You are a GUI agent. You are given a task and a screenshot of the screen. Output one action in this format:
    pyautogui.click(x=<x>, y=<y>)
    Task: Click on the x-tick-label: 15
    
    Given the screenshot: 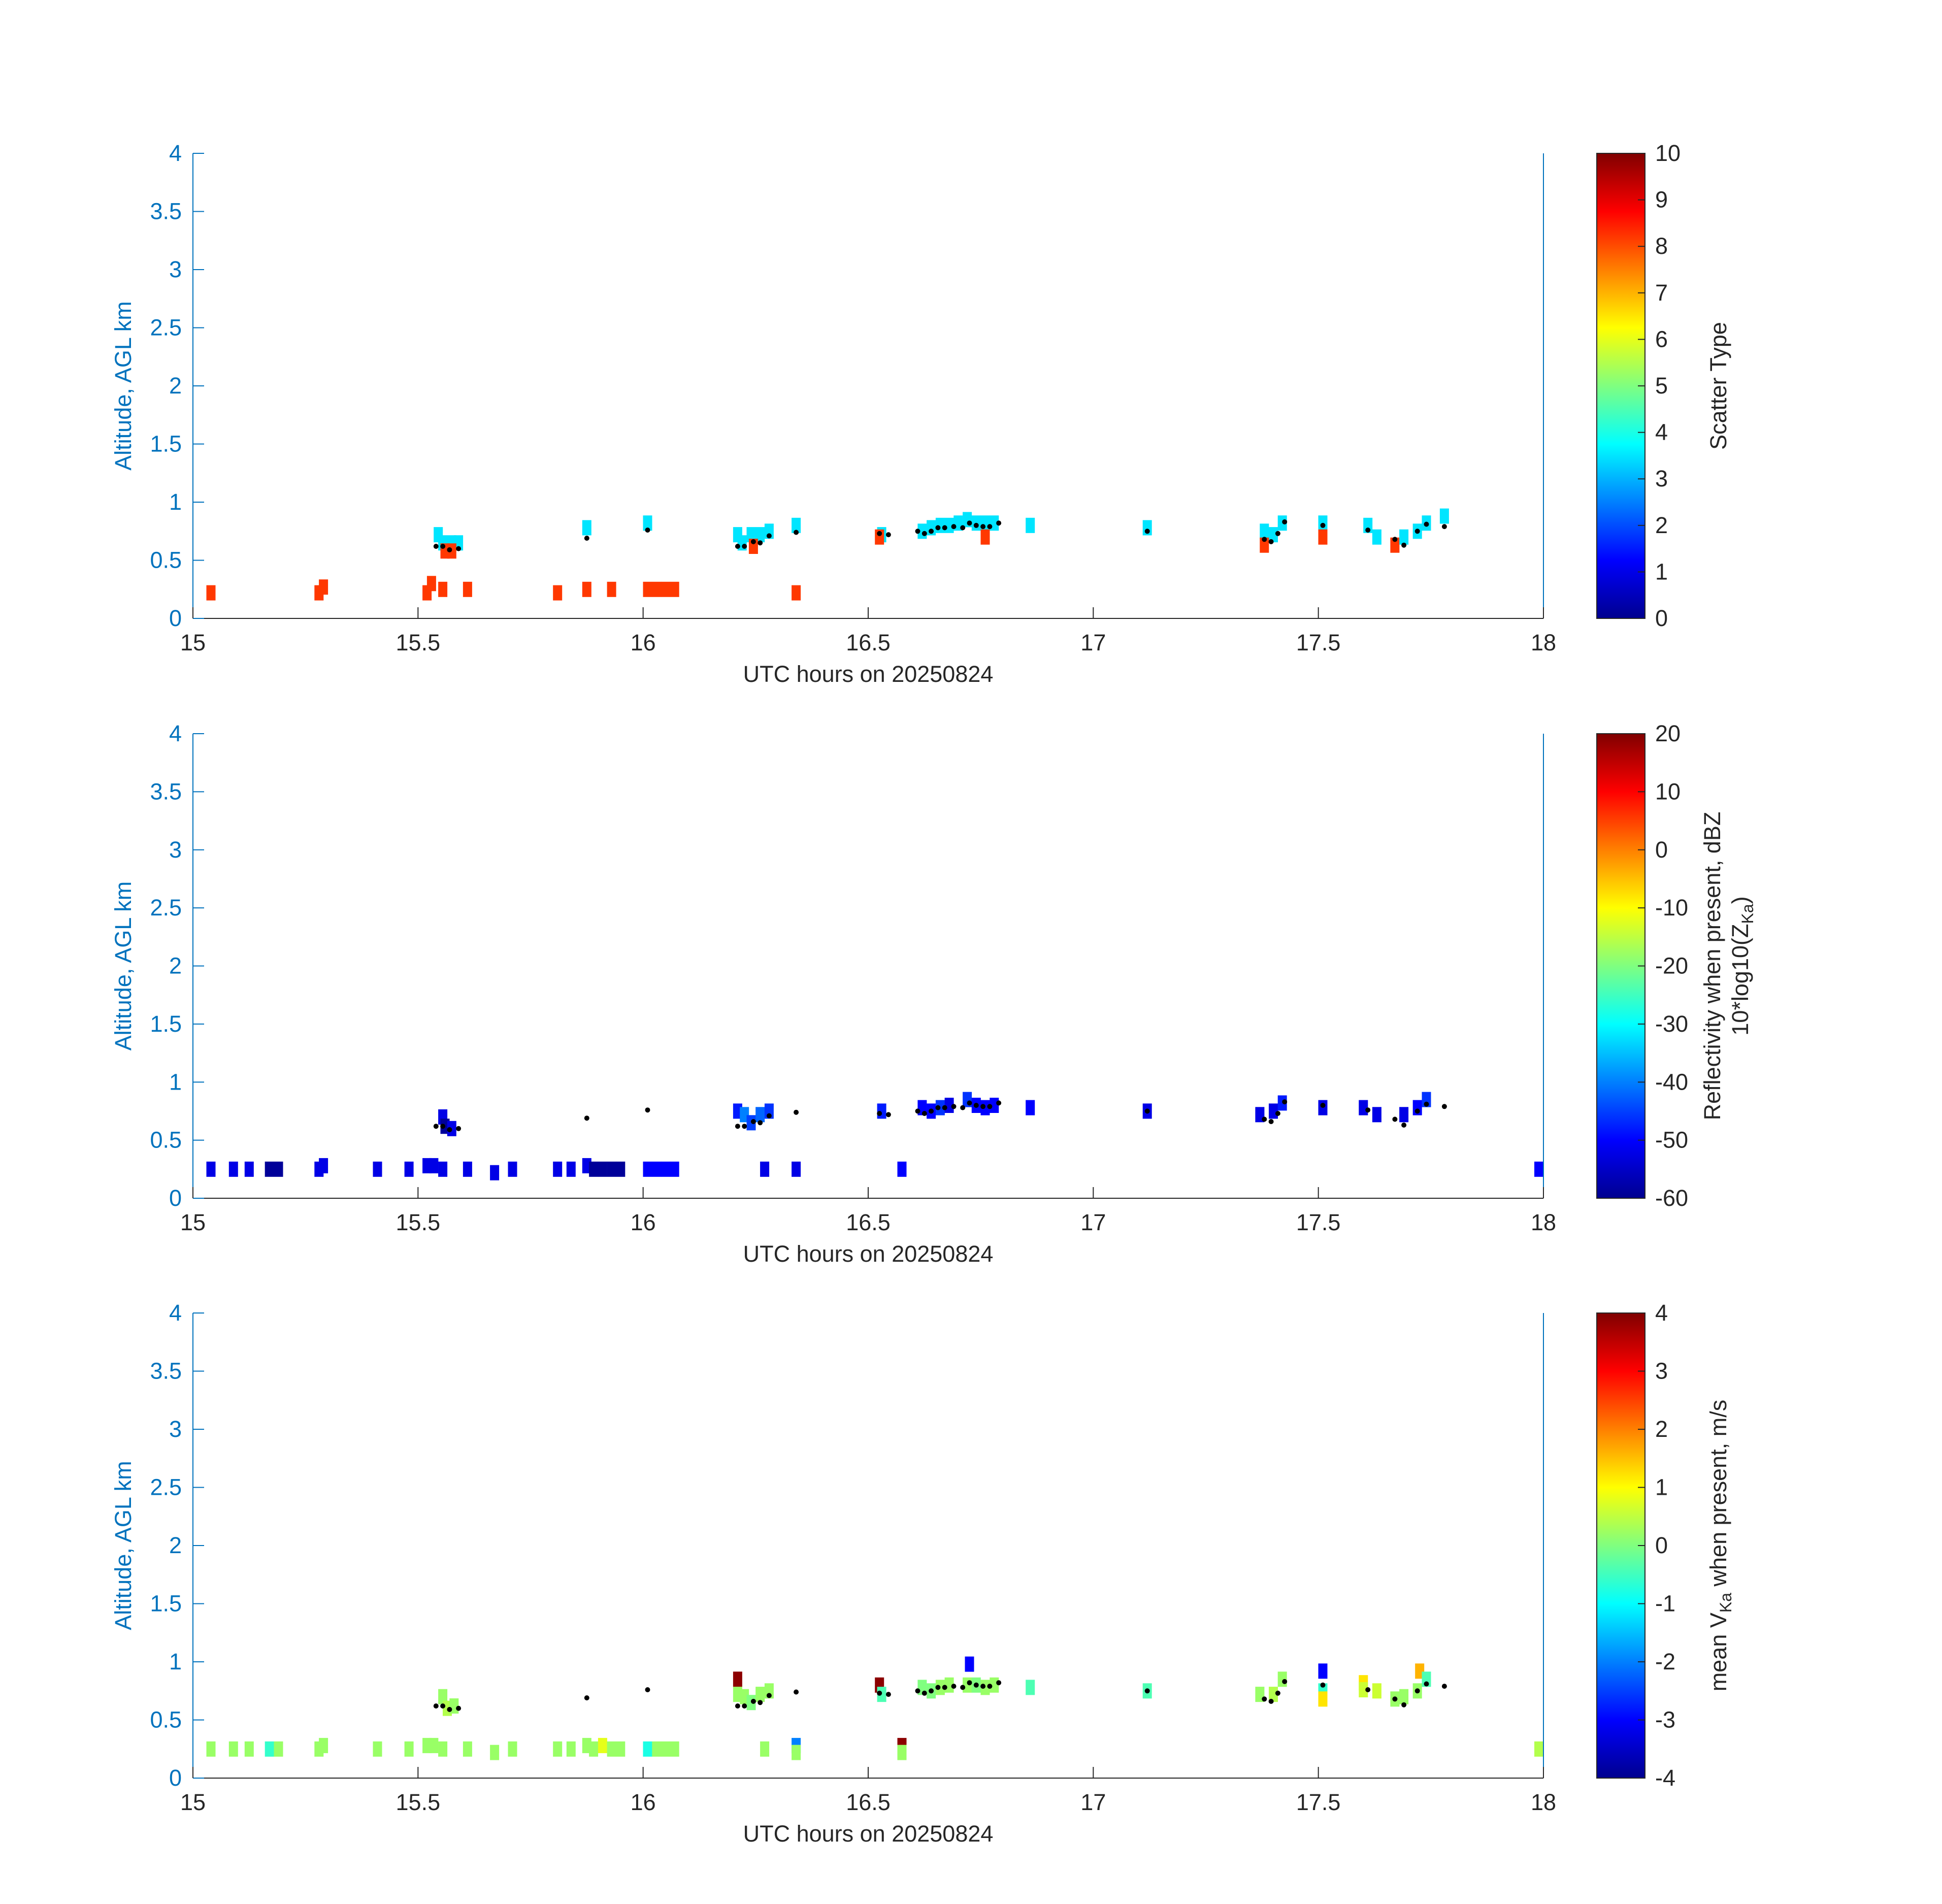 What is the action you would take?
    pyautogui.click(x=193, y=1222)
    